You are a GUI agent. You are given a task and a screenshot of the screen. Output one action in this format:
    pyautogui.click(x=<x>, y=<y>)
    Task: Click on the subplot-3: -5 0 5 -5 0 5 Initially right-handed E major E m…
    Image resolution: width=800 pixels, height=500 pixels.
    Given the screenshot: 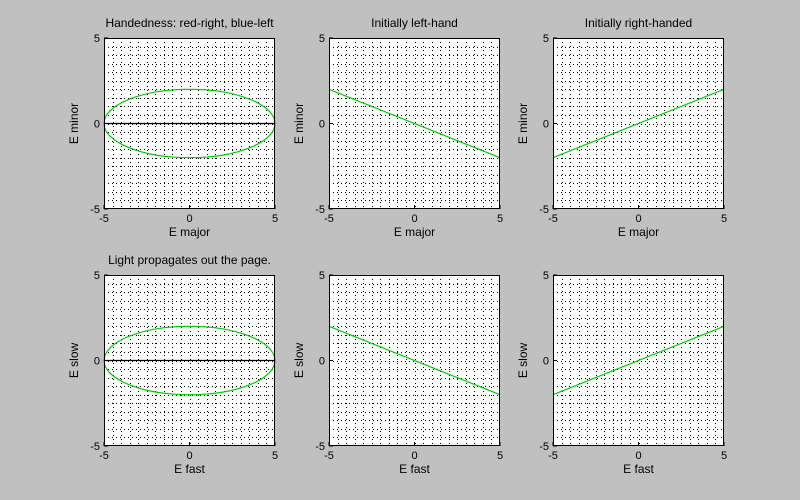 What is the action you would take?
    pyautogui.click(x=621, y=127)
    